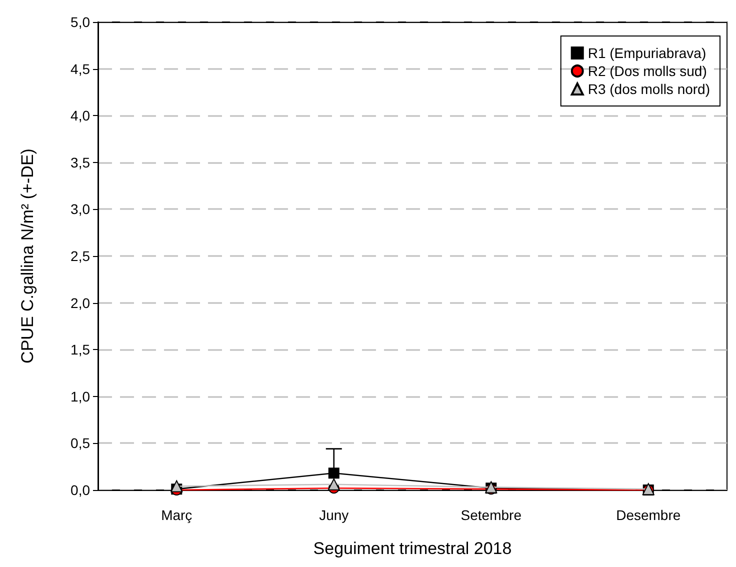 The height and width of the screenshot is (567, 736). What do you see at coordinates (176, 515) in the screenshot?
I see `x-tick-label: Març` at bounding box center [176, 515].